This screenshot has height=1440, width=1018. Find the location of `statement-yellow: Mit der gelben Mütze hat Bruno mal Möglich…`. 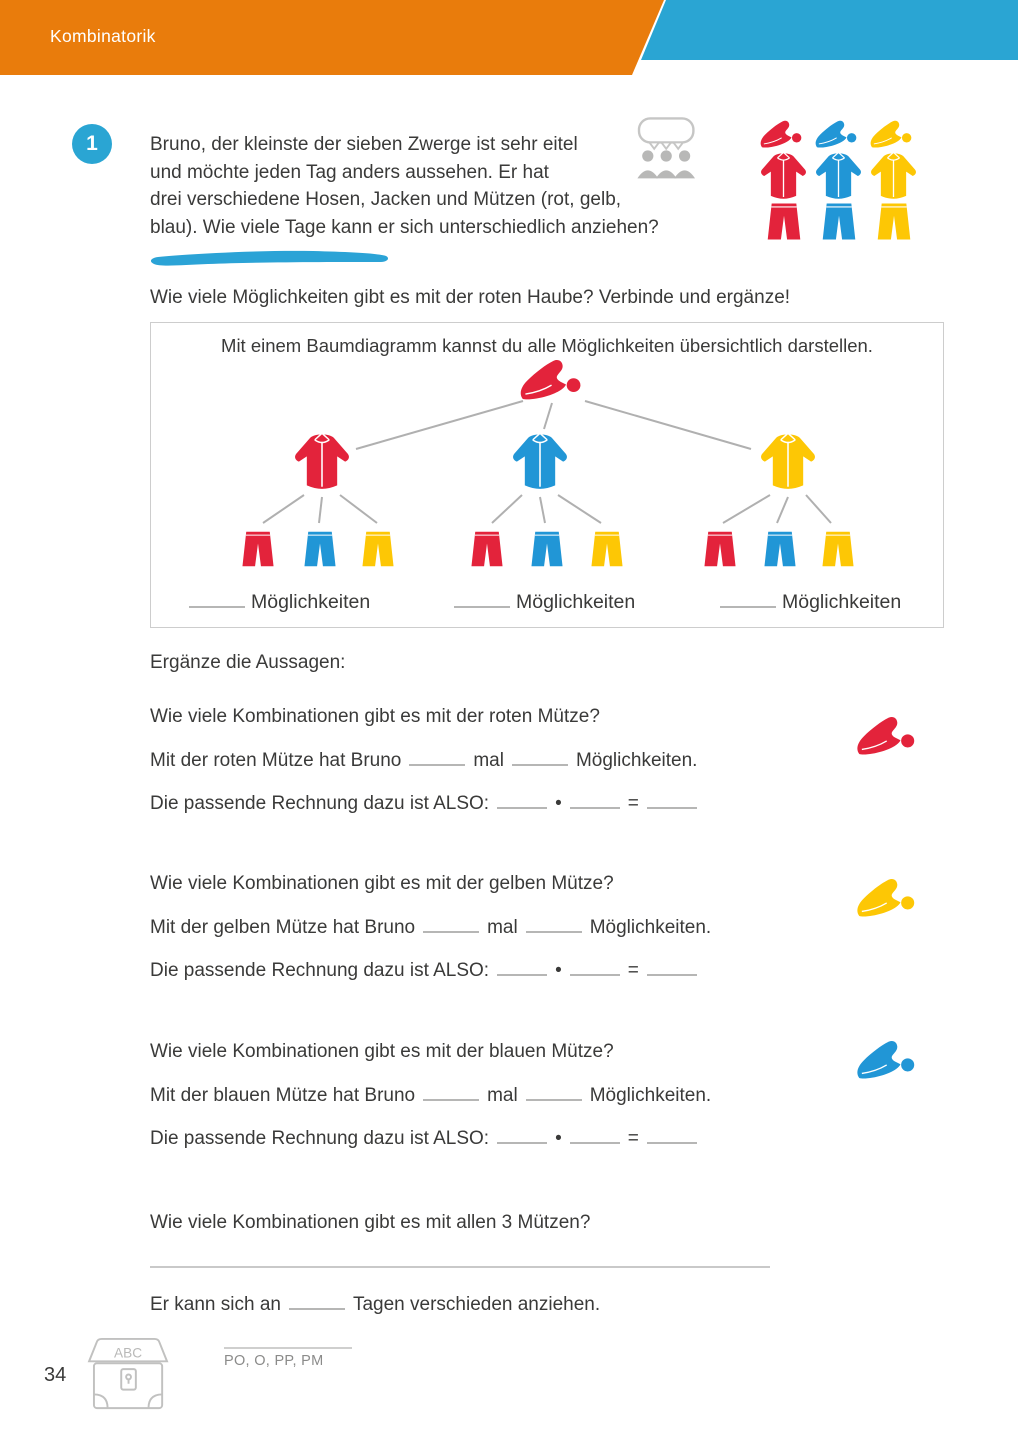

statement-yellow: Mit der gelben Mütze hat Bruno mal Möglich… is located at coordinates (431, 927).